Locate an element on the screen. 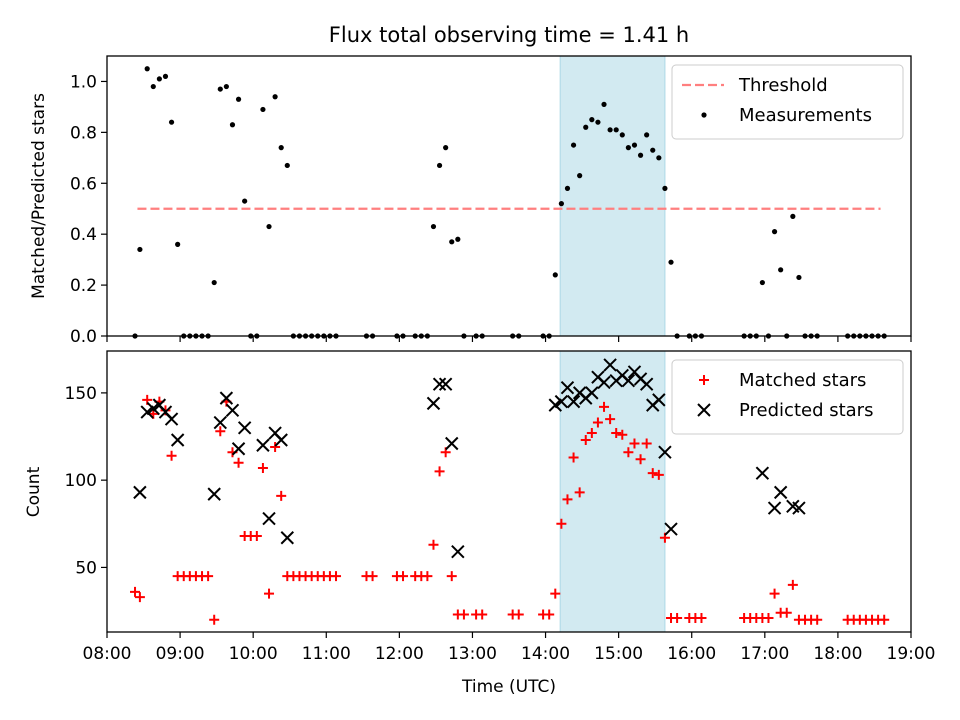  legend-label: Matched stars is located at coordinates (802, 380).